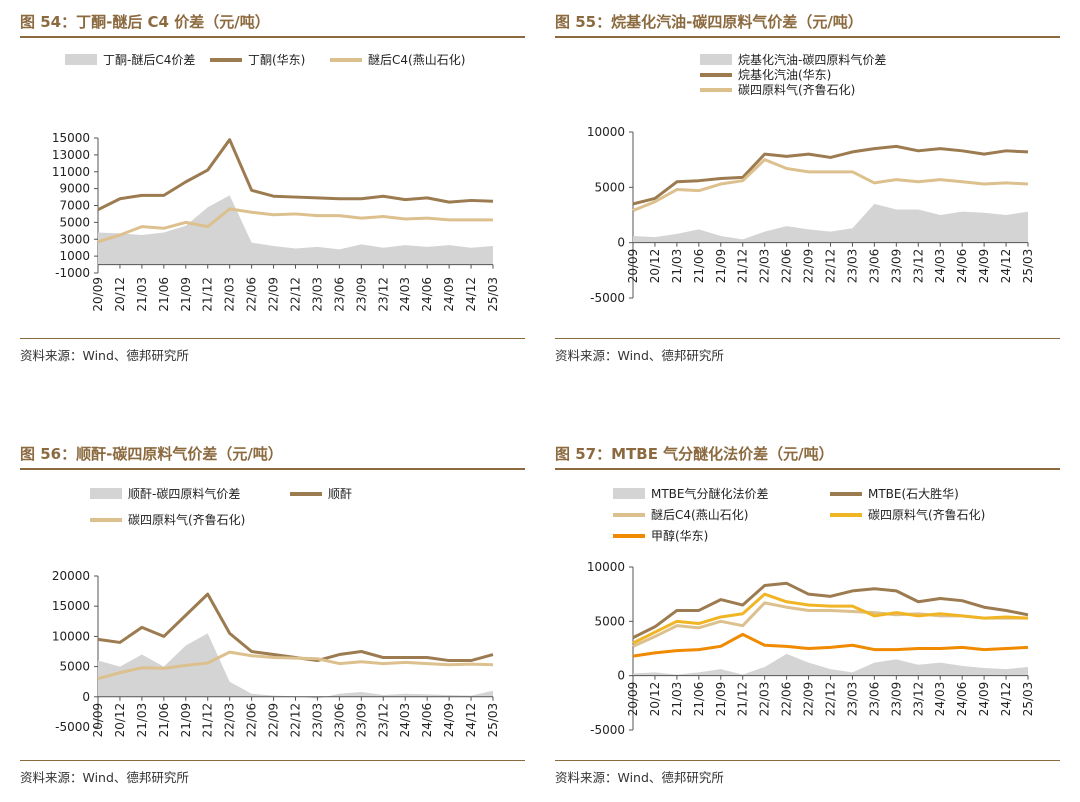  Describe the element at coordinates (913, 493) in the screenshot. I see `legend-label: MTBE(石大胜华)` at that location.